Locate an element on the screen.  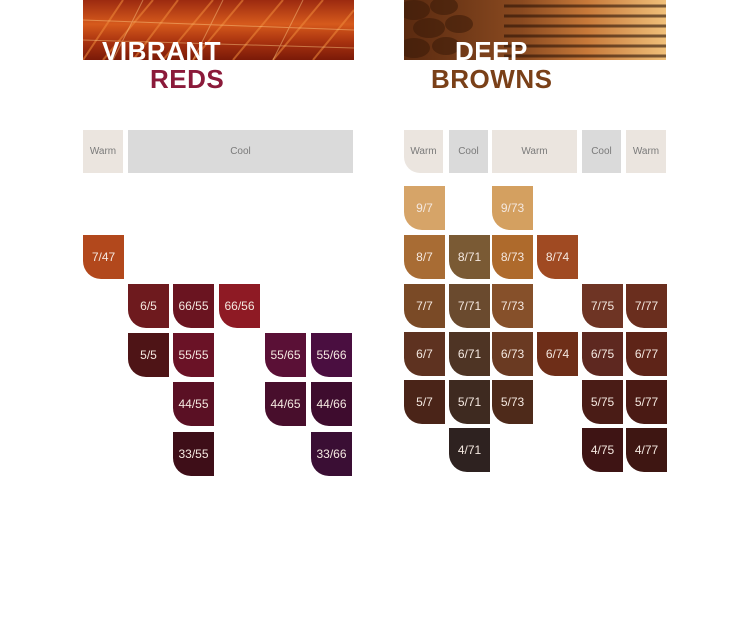
reds-swatch-44-65: 44/65 is located at coordinates (285, 404).